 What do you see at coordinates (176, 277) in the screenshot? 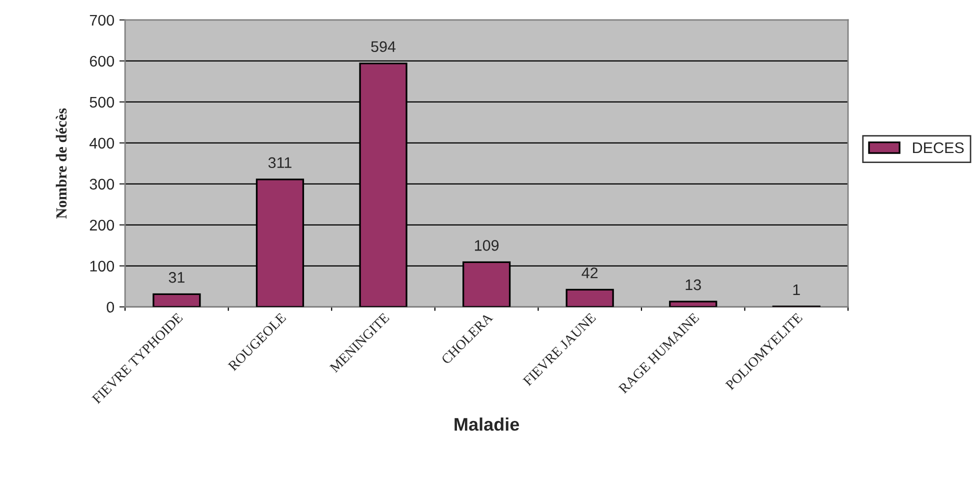
I see `data-label: 31` at bounding box center [176, 277].